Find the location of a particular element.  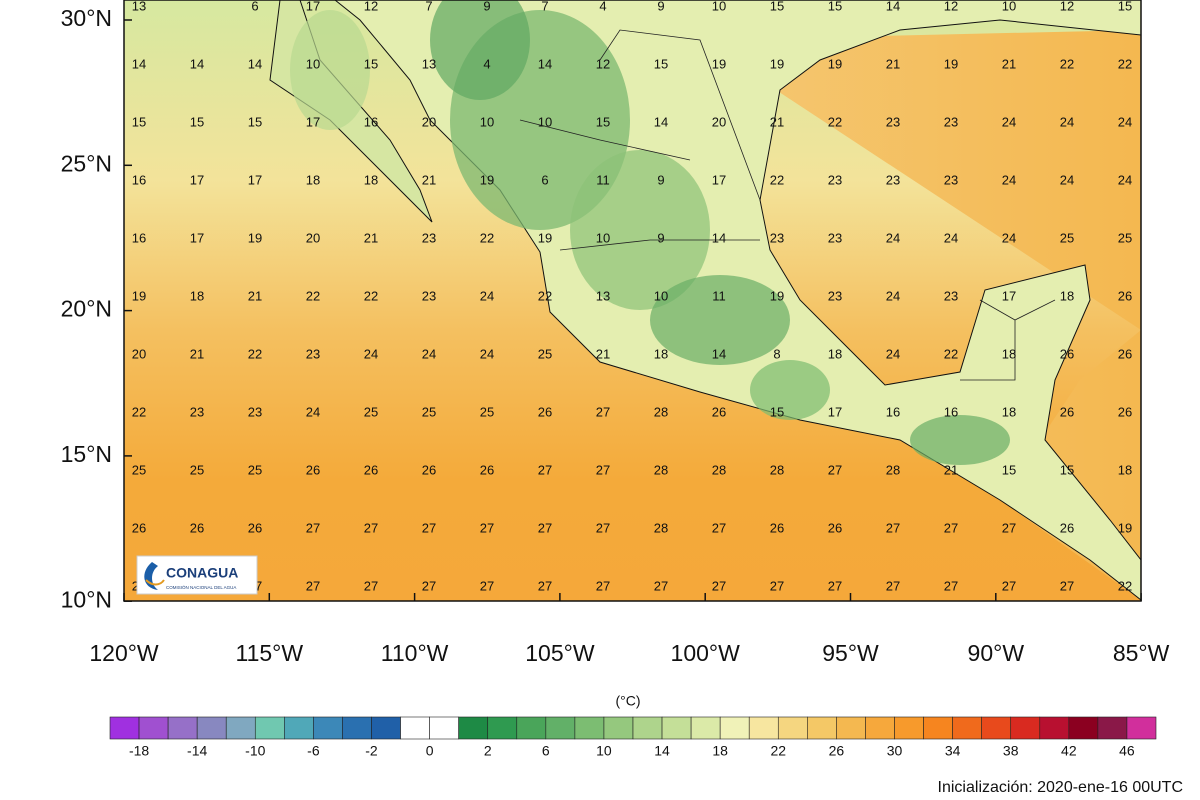

colorbar-label: 38 is located at coordinates (1011, 751).